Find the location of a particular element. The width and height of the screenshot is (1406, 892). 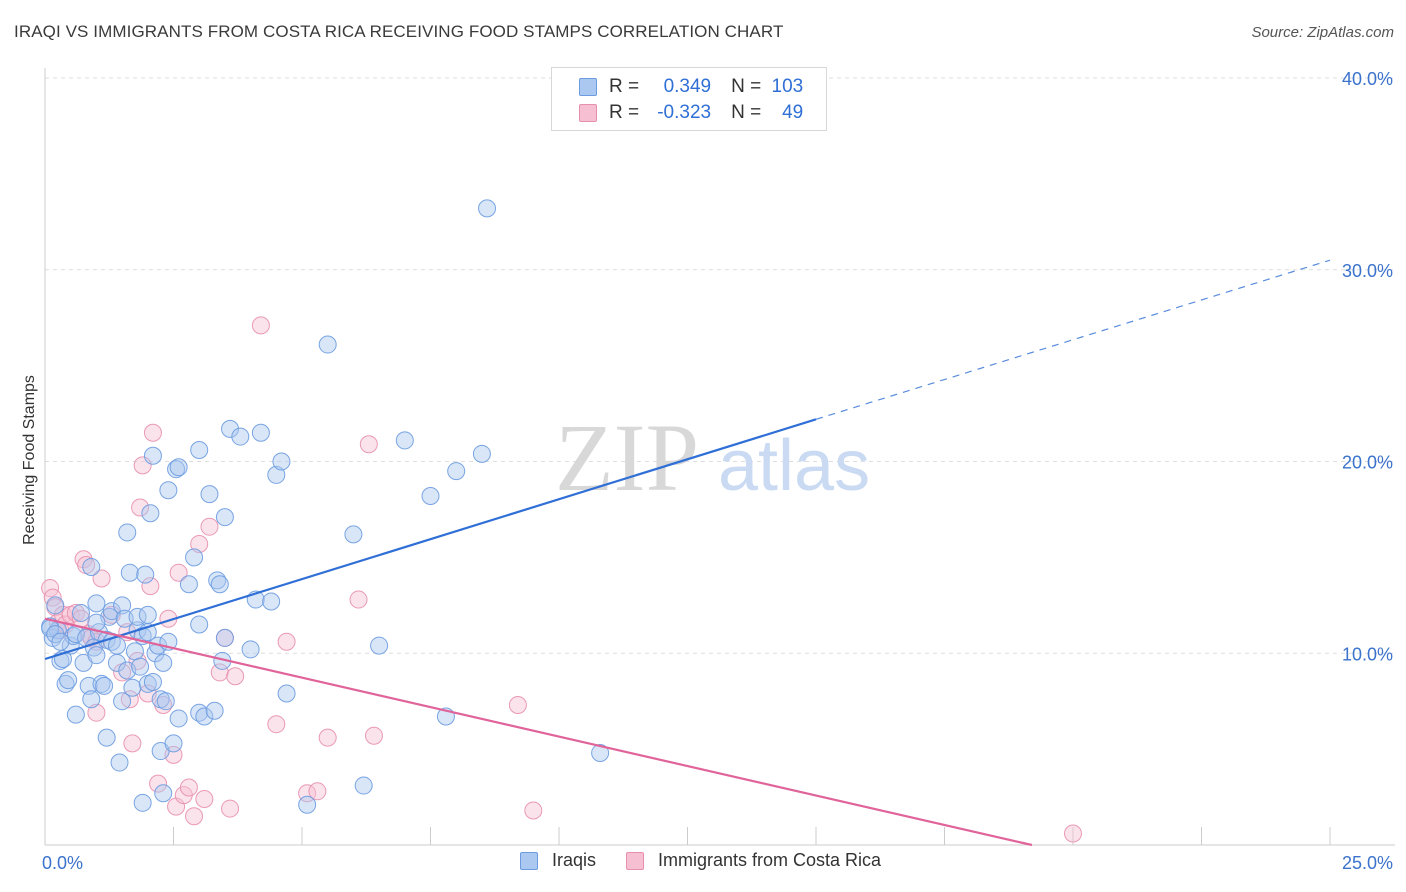

y-axis-title: Receiving Food Stamps is located at coordinates (29, 460).